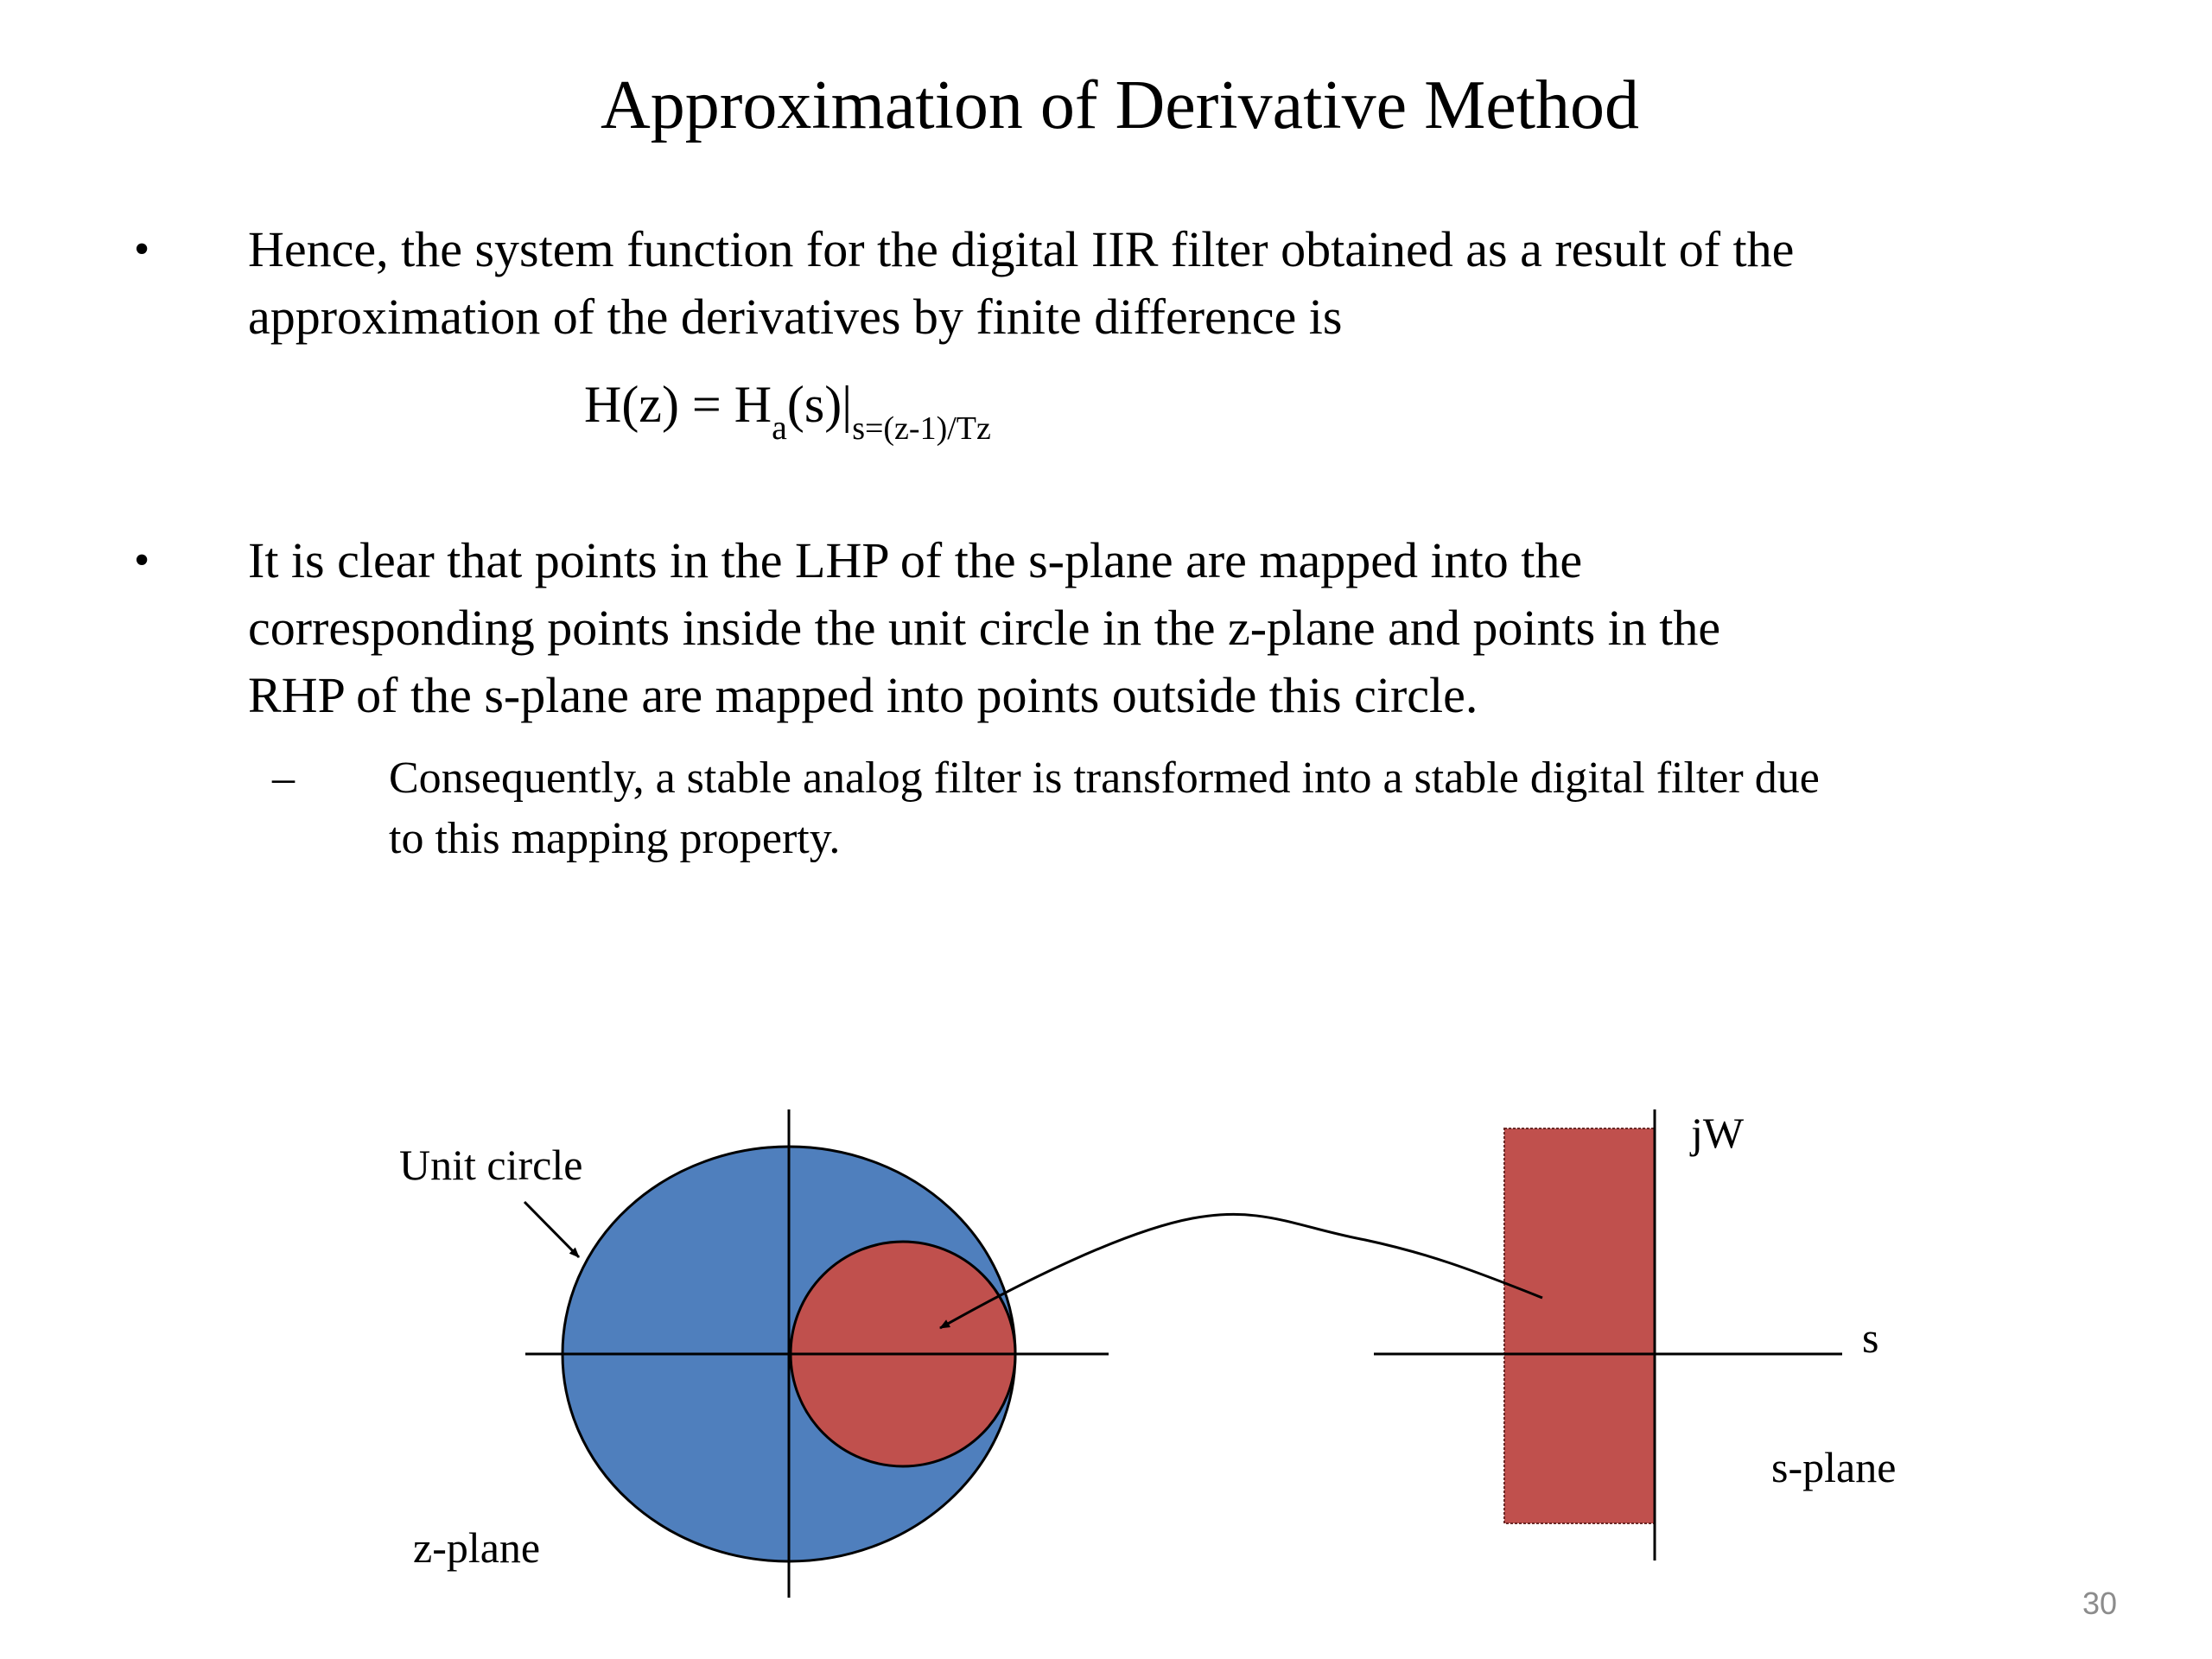  I want to click on sub-bullet-line-2: to this mapping property., so click(615, 838).